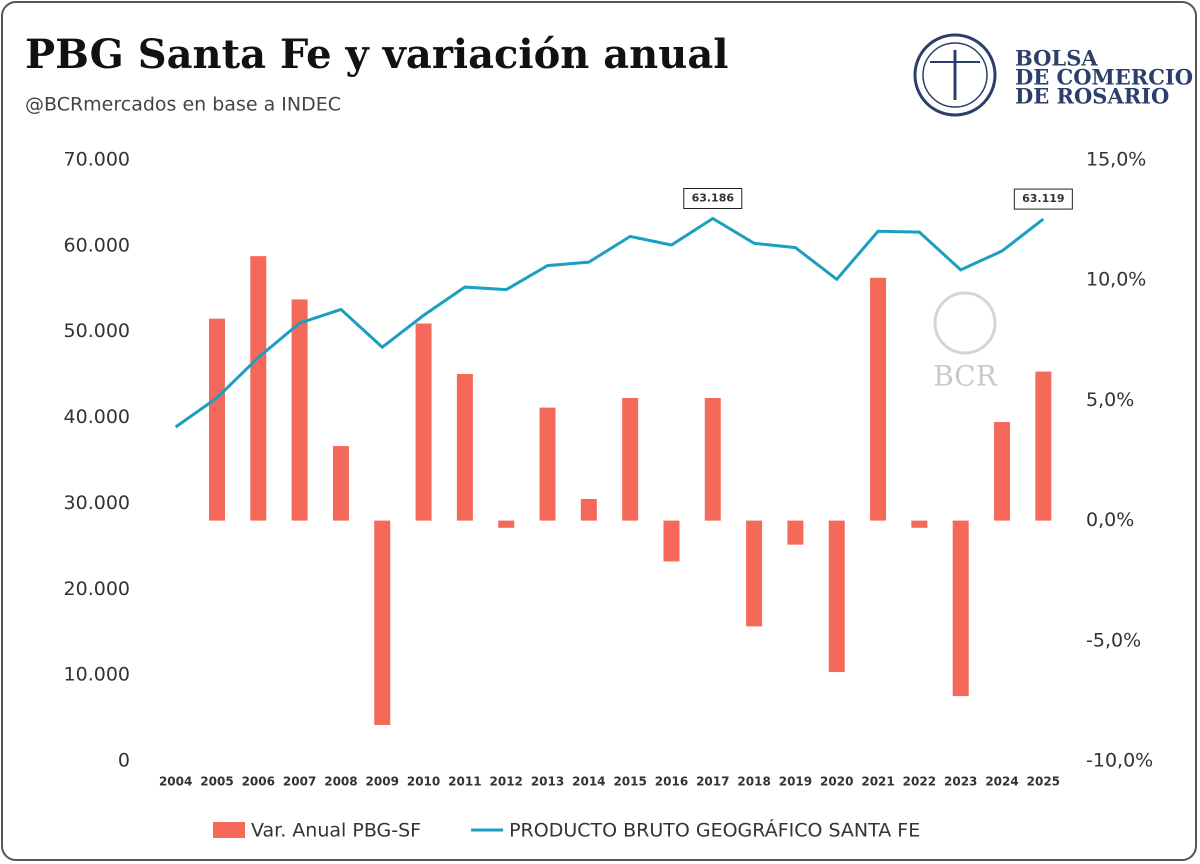 Image resolution: width=1200 pixels, height=864 pixels. I want to click on watermark: BCR, so click(965, 342).